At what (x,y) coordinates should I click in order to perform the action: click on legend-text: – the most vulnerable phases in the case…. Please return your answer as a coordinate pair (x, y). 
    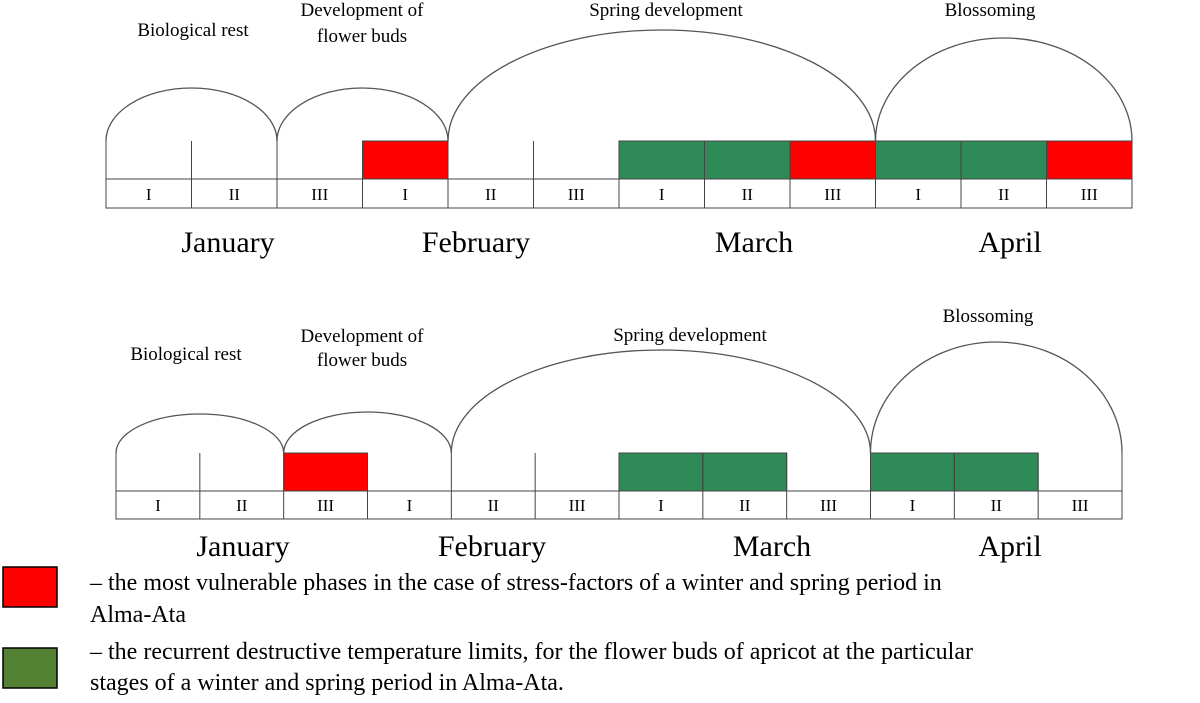
    Looking at the image, I should click on (515, 583).